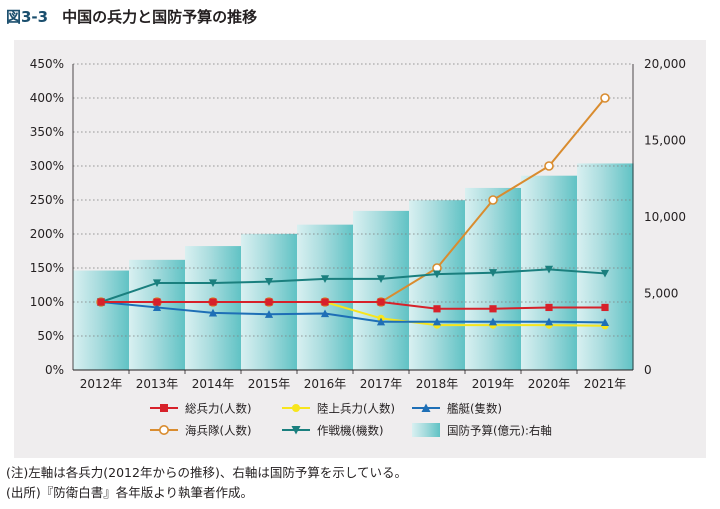 The width and height of the screenshot is (720, 509). What do you see at coordinates (47, 302) in the screenshot?
I see `y-left-tick-label: 100%` at bounding box center [47, 302].